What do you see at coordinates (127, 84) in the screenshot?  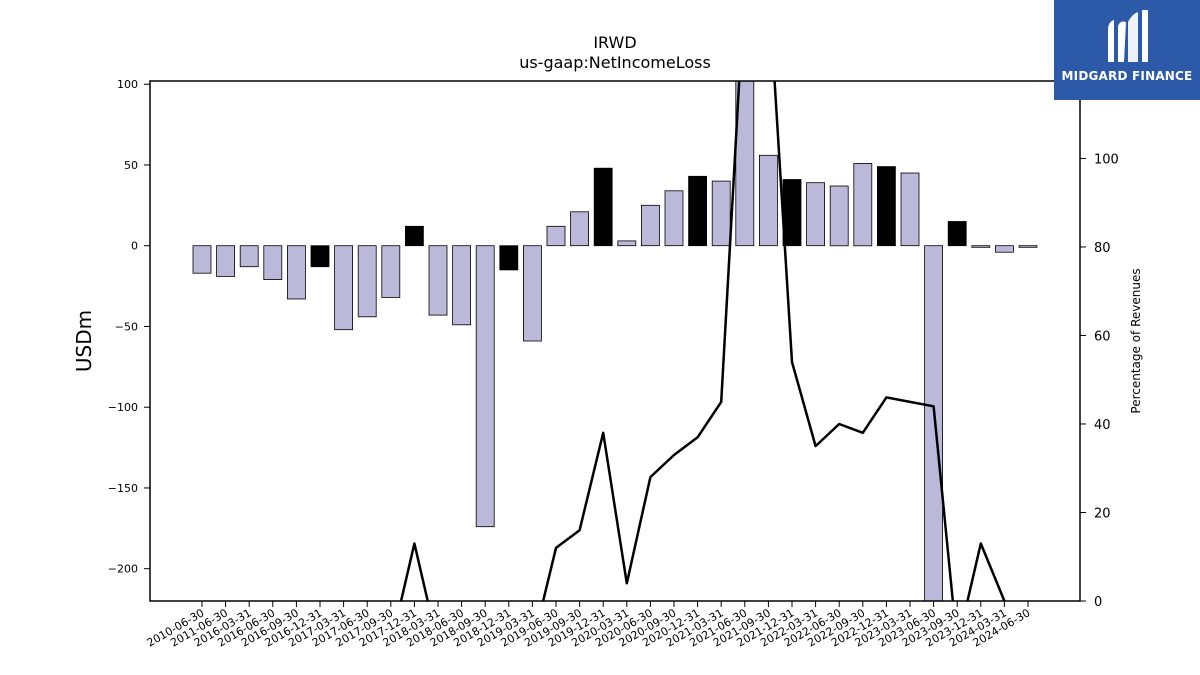 I see `y-tick-label: 100` at bounding box center [127, 84].